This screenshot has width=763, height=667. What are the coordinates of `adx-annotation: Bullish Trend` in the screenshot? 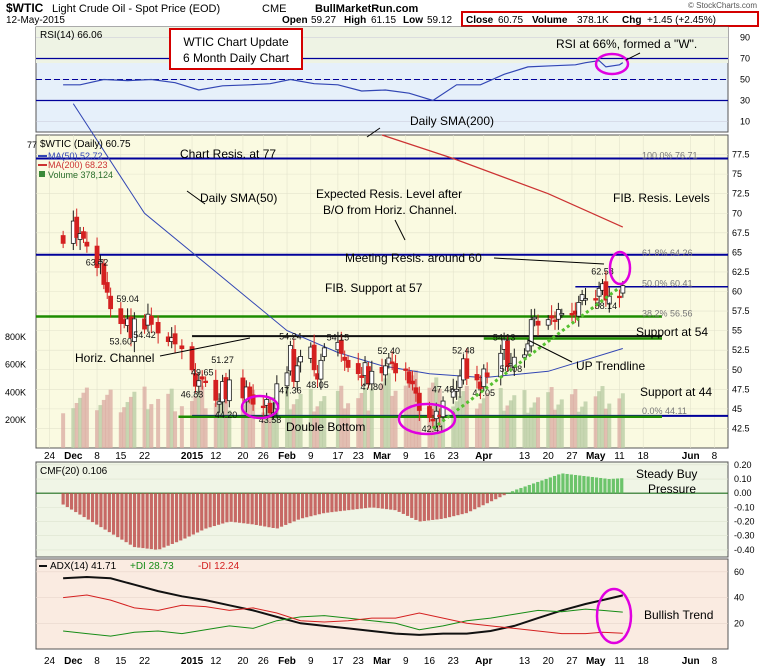 It's located at (678, 615).